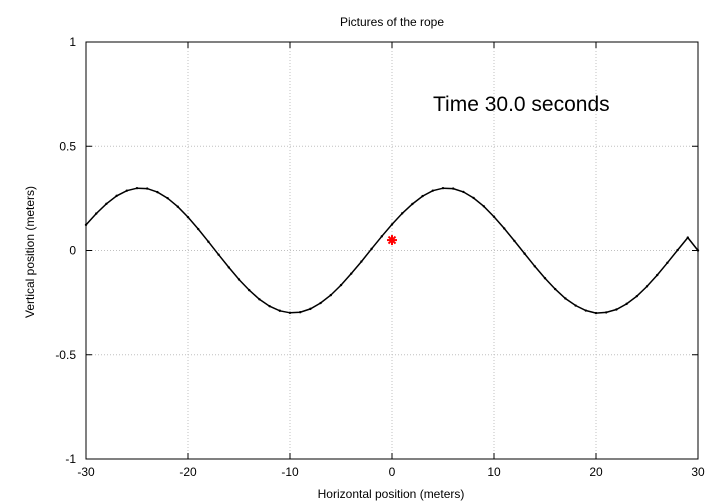 This screenshot has height=504, width=720. Describe the element at coordinates (494, 472) in the screenshot. I see `x-tick-label: 10` at that location.